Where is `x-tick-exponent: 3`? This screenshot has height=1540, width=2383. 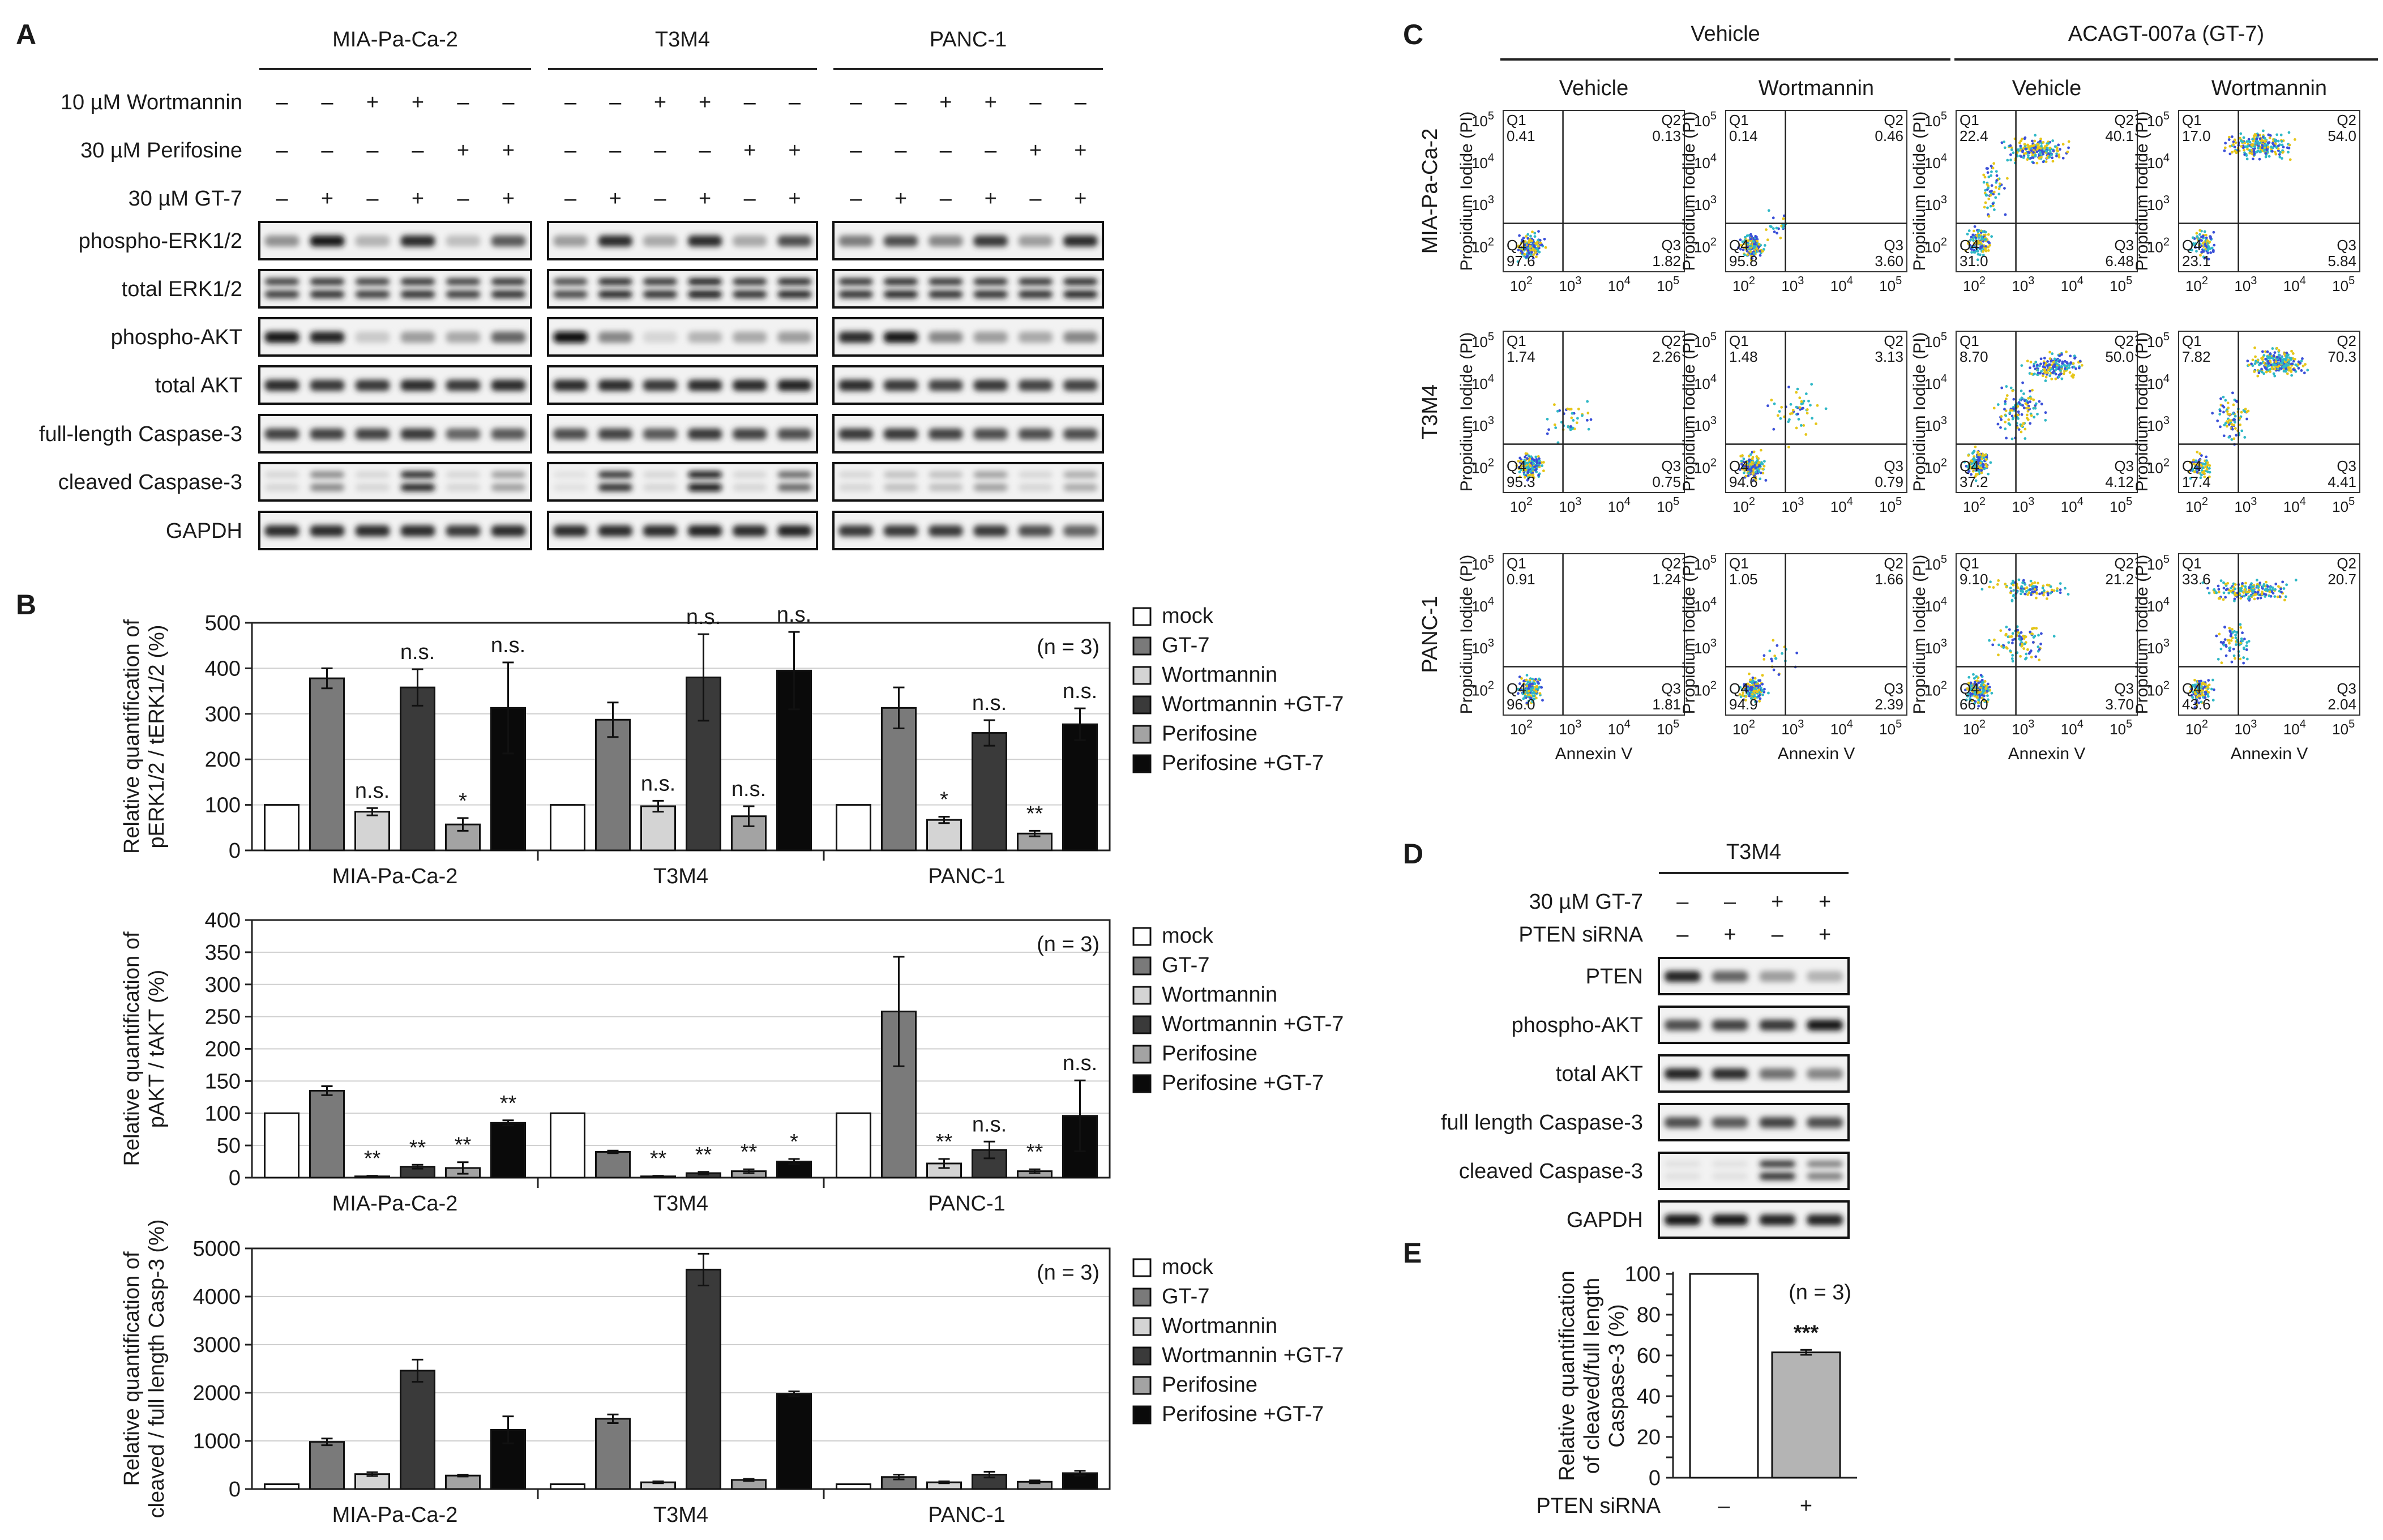
x-tick-exponent: 3 is located at coordinates (2031, 281).